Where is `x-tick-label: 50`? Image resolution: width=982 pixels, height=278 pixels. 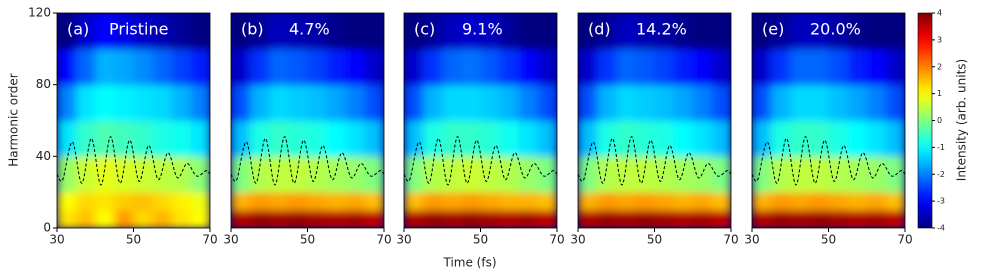
x-tick-label: 50 is located at coordinates (654, 240).